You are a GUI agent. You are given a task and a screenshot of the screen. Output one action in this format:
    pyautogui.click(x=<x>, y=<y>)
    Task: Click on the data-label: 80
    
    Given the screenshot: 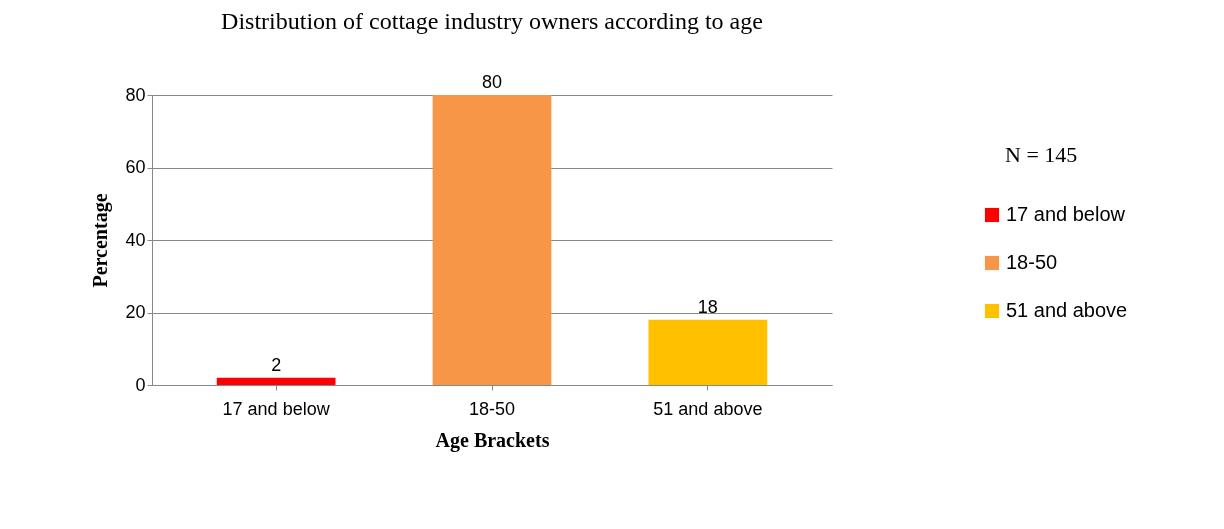 What is the action you would take?
    pyautogui.click(x=492, y=82)
    